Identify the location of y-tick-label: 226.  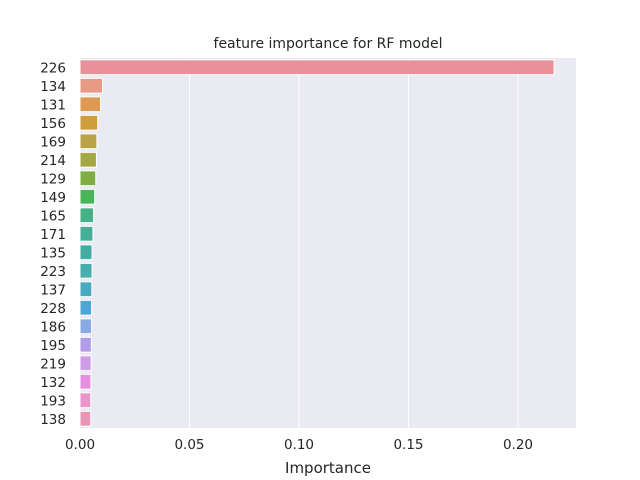
(53, 68).